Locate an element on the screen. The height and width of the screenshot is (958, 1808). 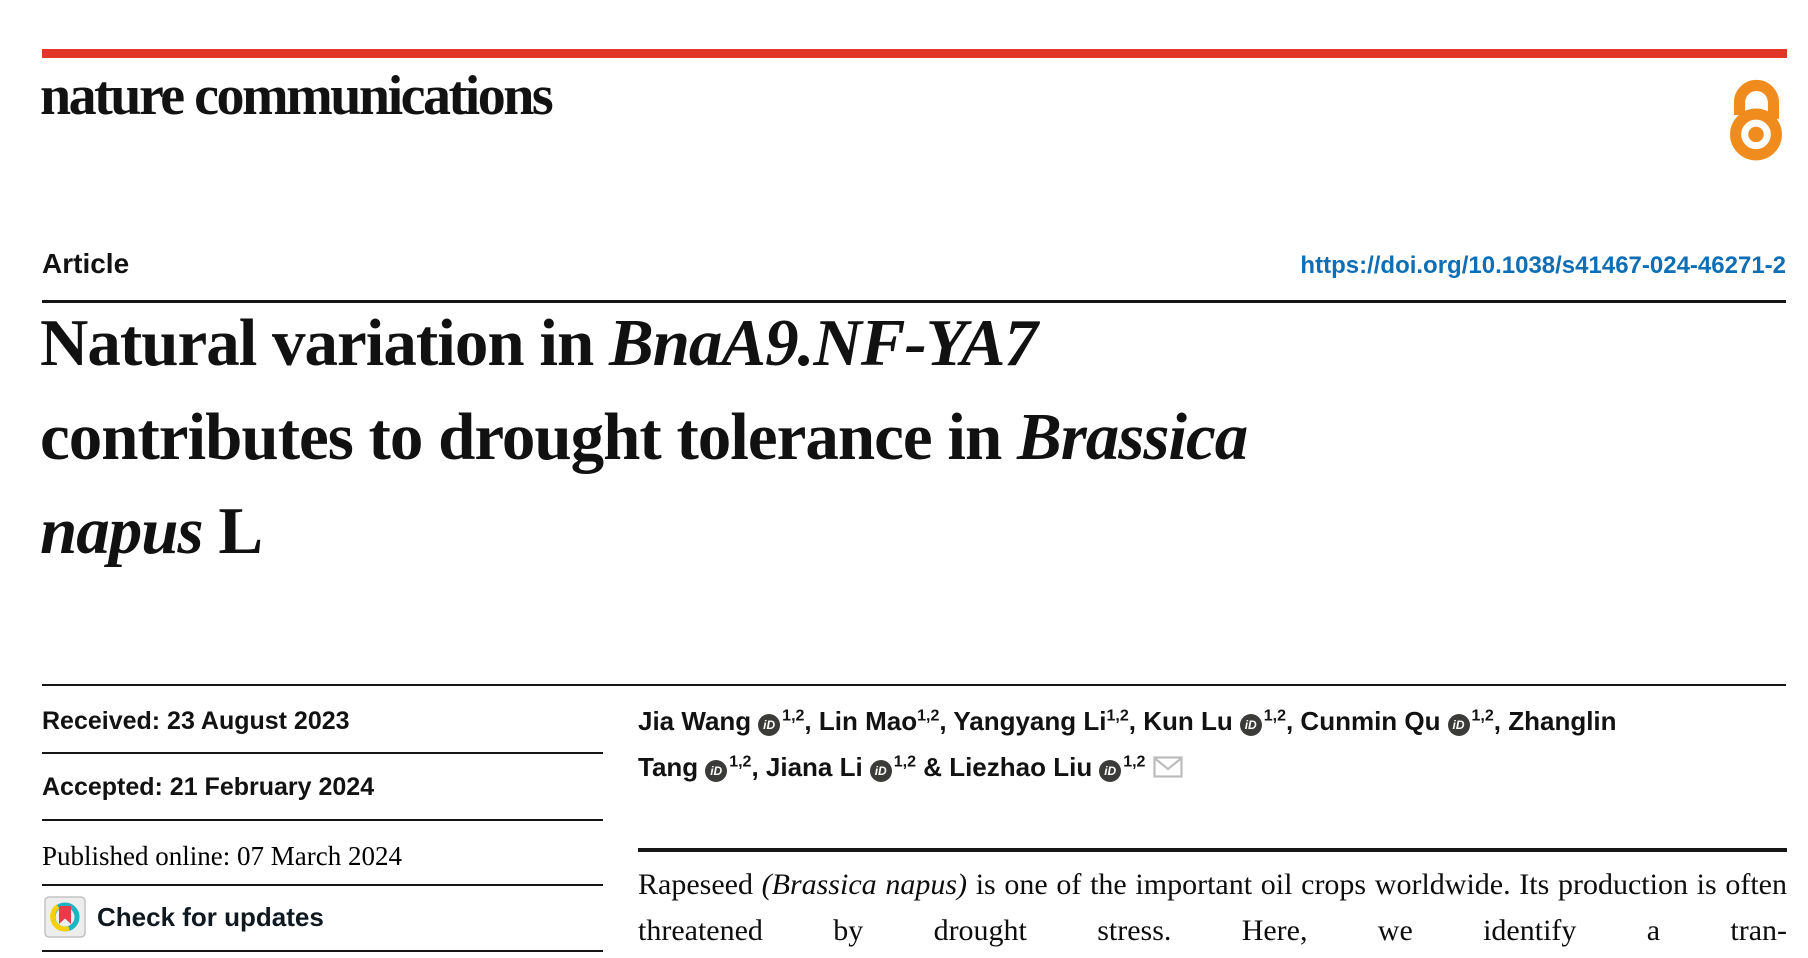
author-name: Cunmin Qu is located at coordinates (1370, 721).